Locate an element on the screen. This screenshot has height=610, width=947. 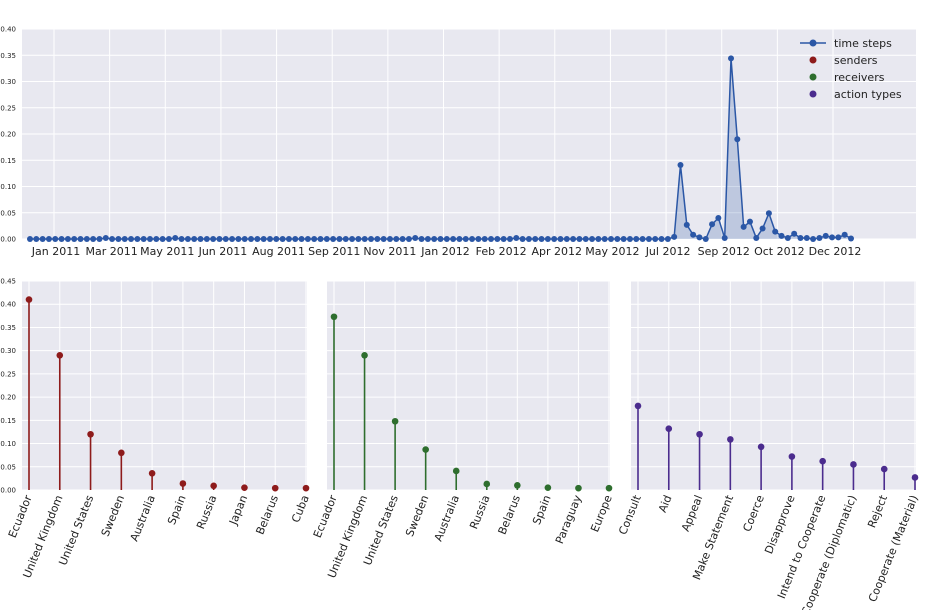
x-tick-label: Sep 2012 is located at coordinates (724, 251).